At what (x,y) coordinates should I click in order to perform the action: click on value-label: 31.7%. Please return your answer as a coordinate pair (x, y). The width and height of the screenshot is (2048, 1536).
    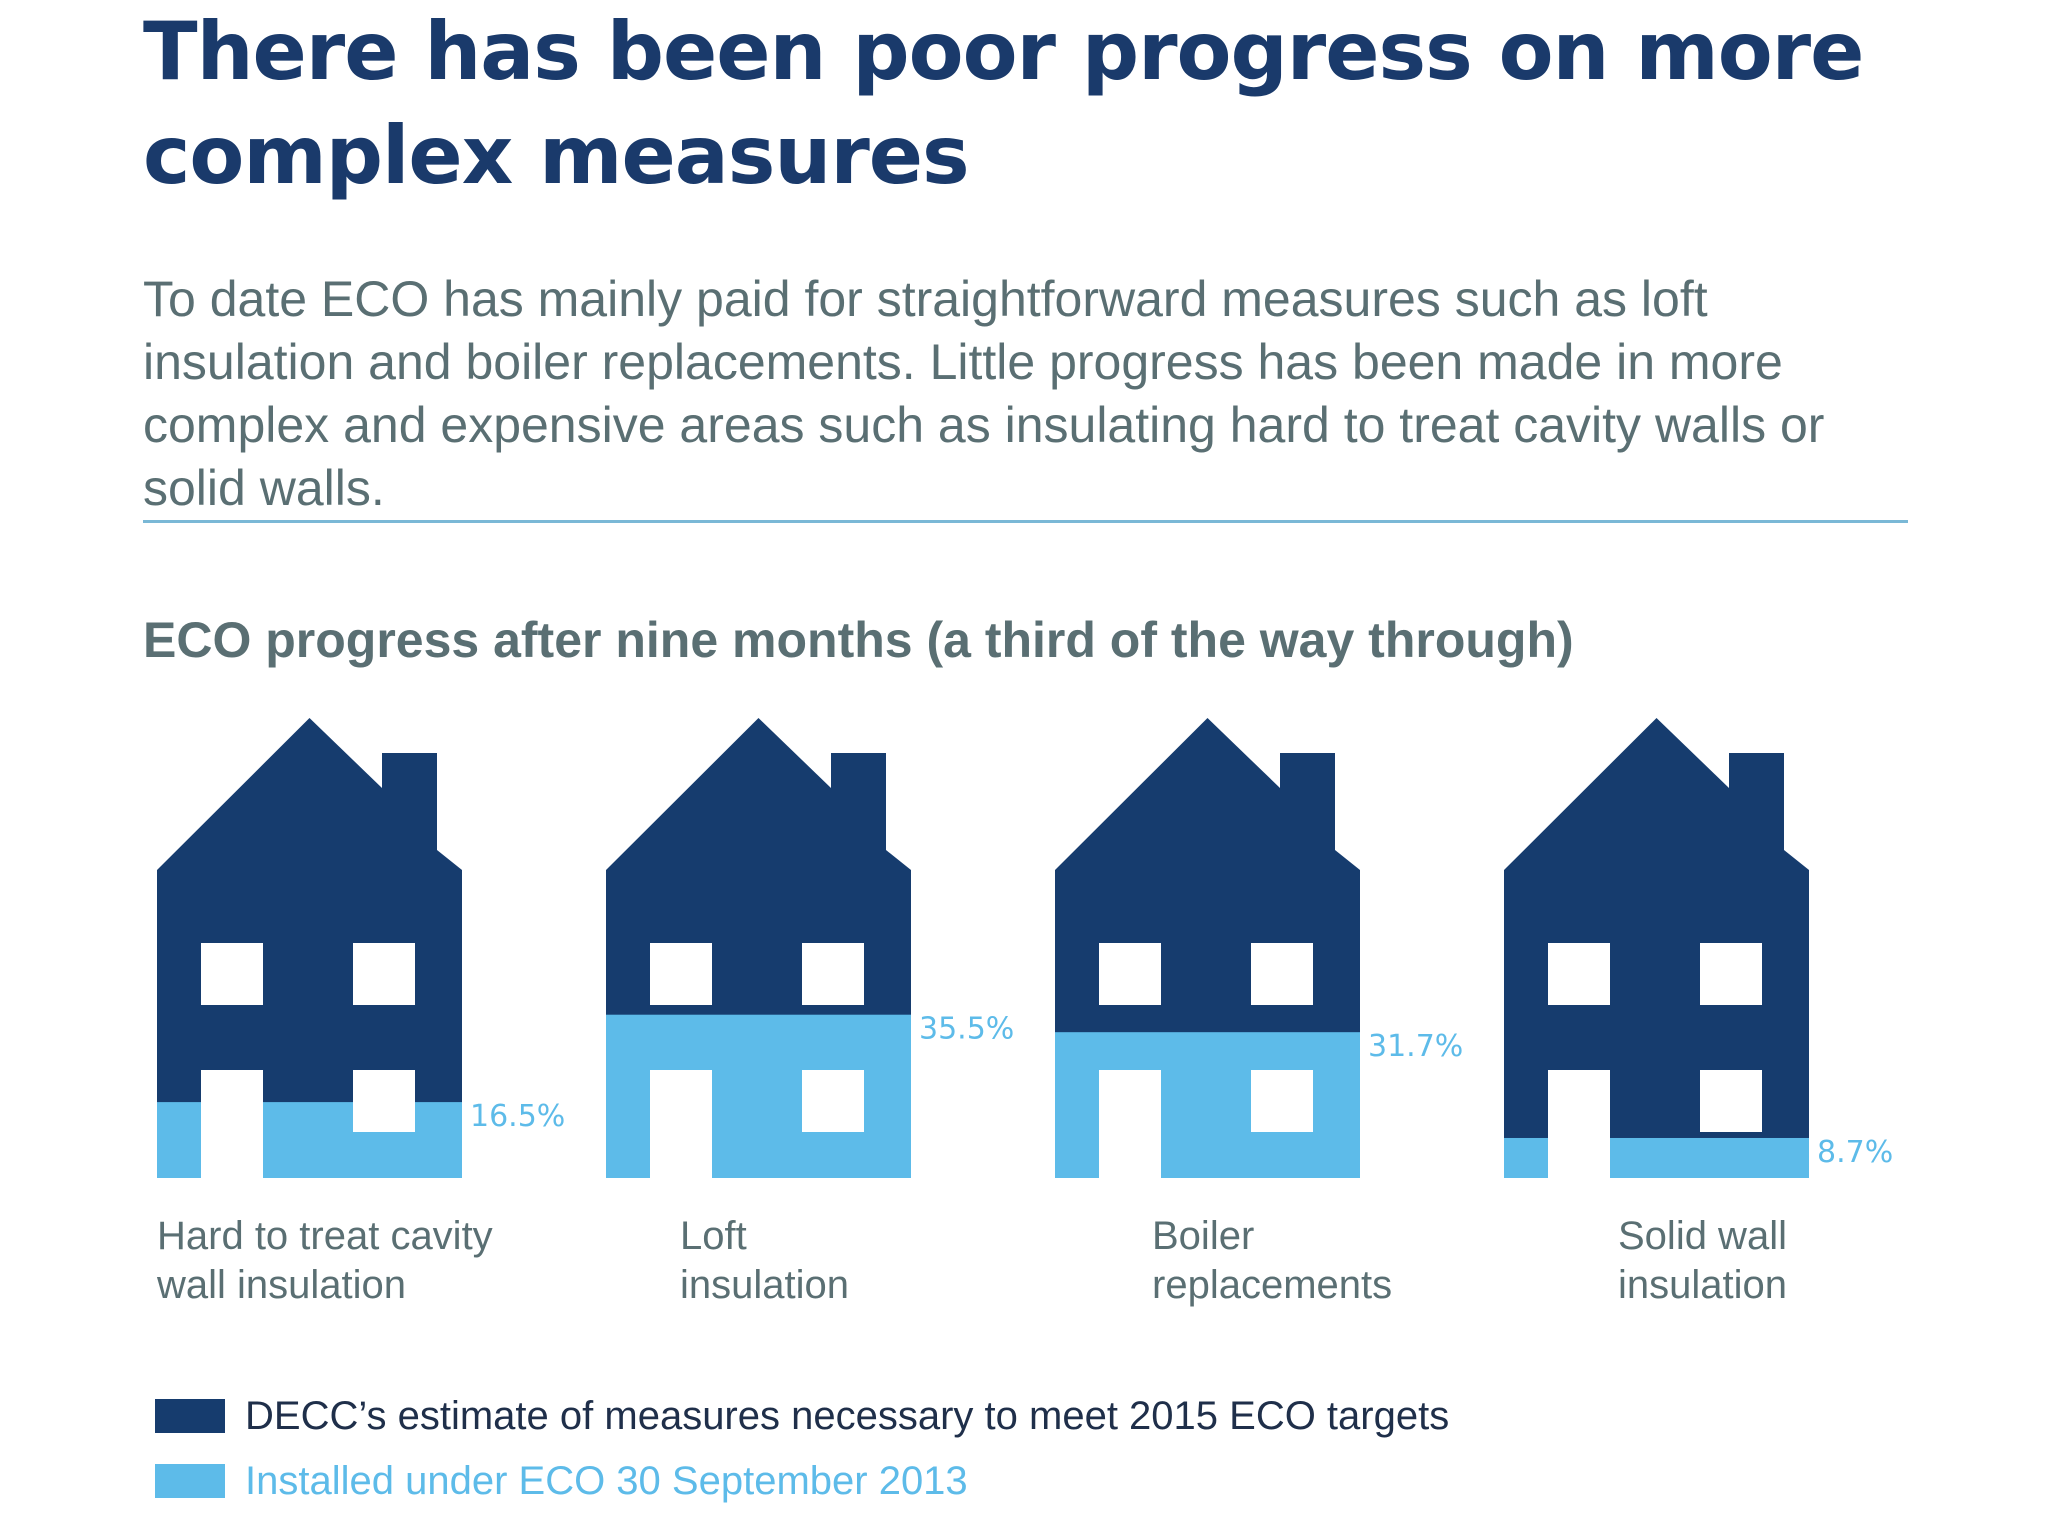
    Looking at the image, I should click on (1415, 1046).